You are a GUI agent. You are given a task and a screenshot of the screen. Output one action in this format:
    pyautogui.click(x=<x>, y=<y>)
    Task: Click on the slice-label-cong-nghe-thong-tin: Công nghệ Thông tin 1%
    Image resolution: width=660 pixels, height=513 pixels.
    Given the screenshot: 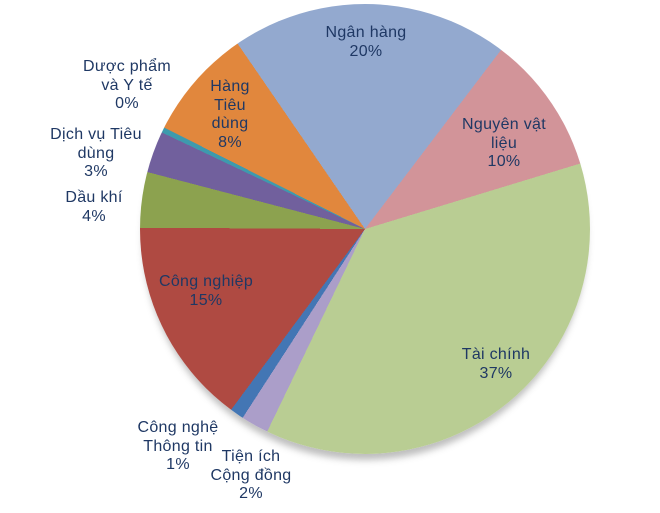 What is the action you would take?
    pyautogui.click(x=178, y=446)
    